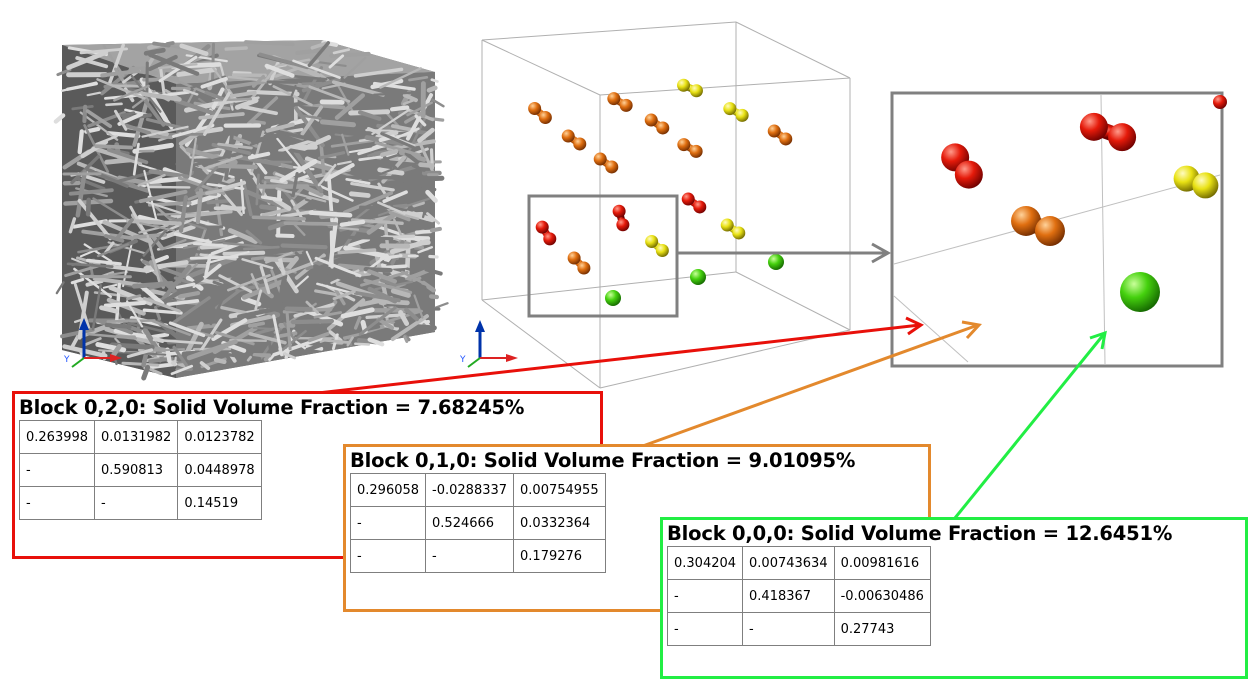  Describe the element at coordinates (882, 629) in the screenshot. I see `table-cell: 0.27743` at that location.